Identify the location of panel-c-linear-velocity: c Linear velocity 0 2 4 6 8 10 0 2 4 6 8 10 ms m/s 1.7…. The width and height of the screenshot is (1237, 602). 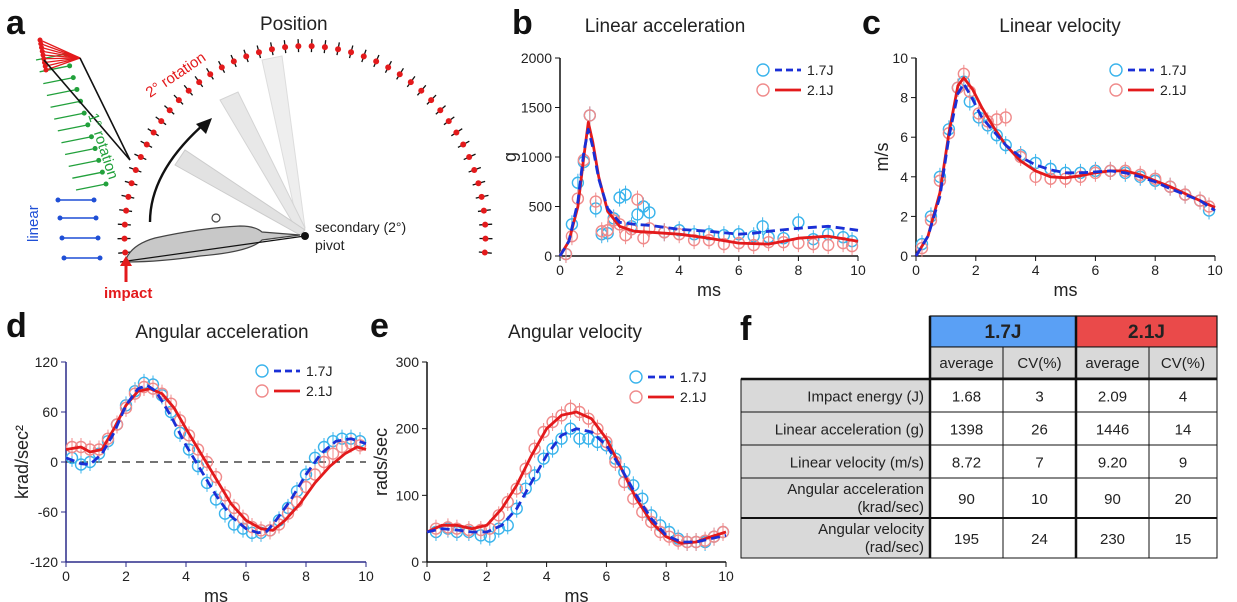
(1042, 152).